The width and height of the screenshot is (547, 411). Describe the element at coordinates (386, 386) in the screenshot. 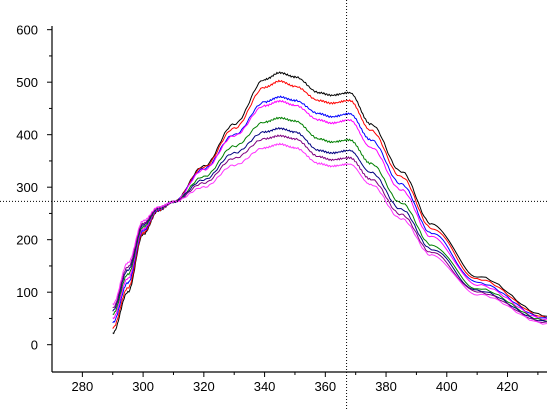

I see `x-tick-label: 380` at that location.